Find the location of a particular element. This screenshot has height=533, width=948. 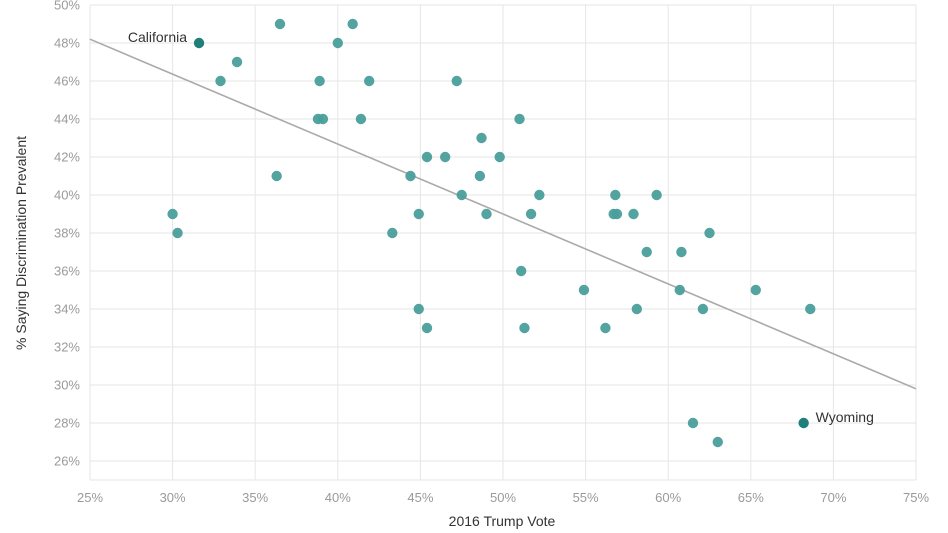

highlighted-point-label: Wyoming is located at coordinates (845, 417).